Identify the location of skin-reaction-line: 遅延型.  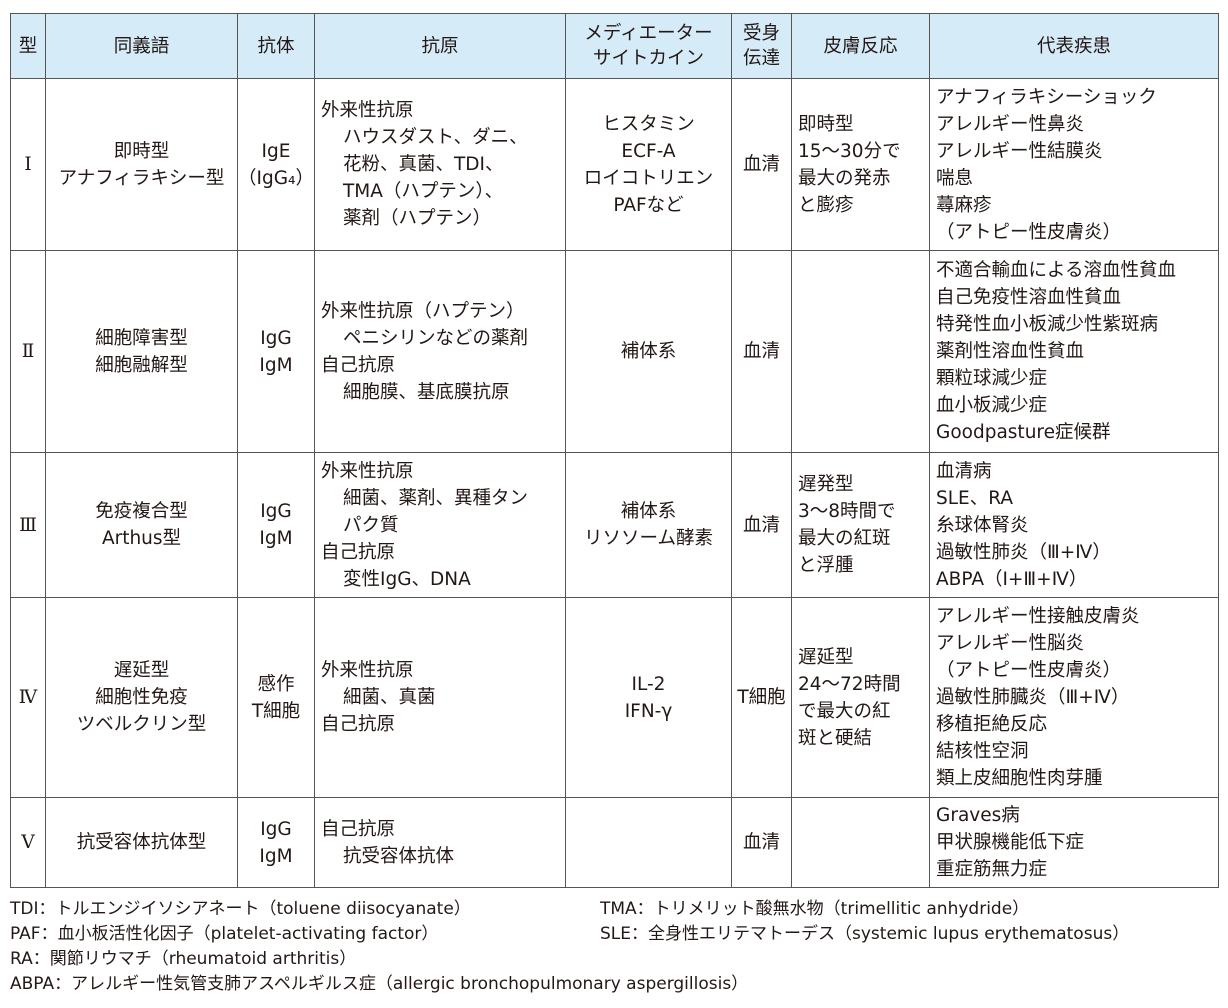
(826, 657).